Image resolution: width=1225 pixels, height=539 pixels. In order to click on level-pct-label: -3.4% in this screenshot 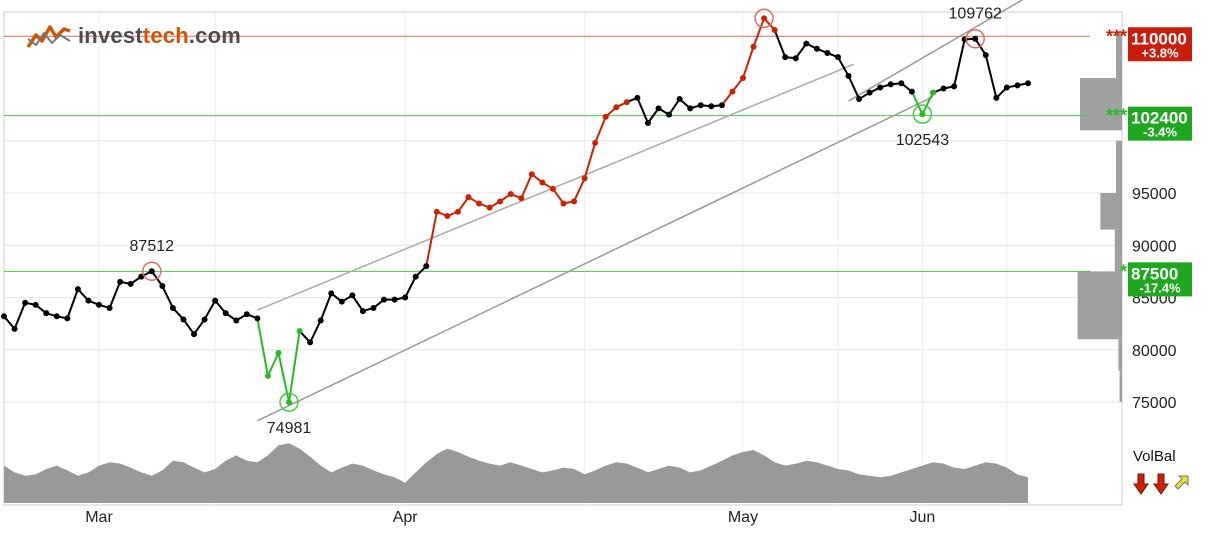, I will do `click(1160, 132)`.